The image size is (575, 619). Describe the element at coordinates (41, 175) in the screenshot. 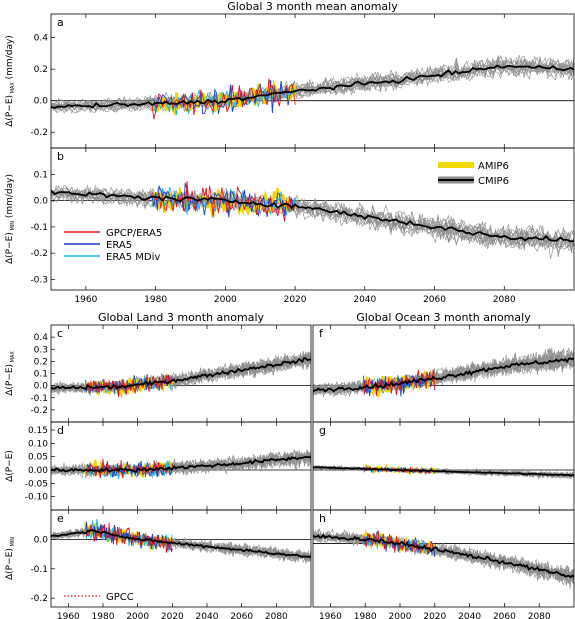

I see `y-tick-label: 0.1` at that location.